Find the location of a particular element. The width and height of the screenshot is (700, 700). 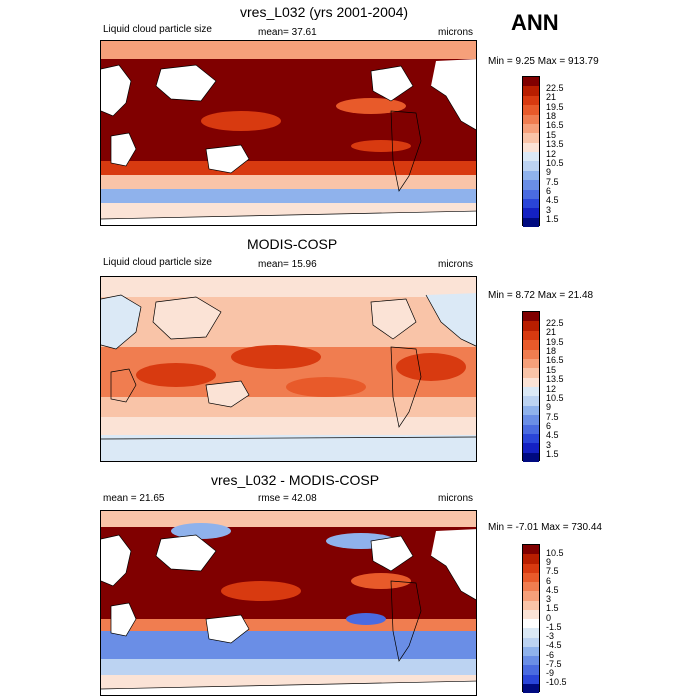

panel-1-colorbar-label: 10.5 is located at coordinates (555, 162).